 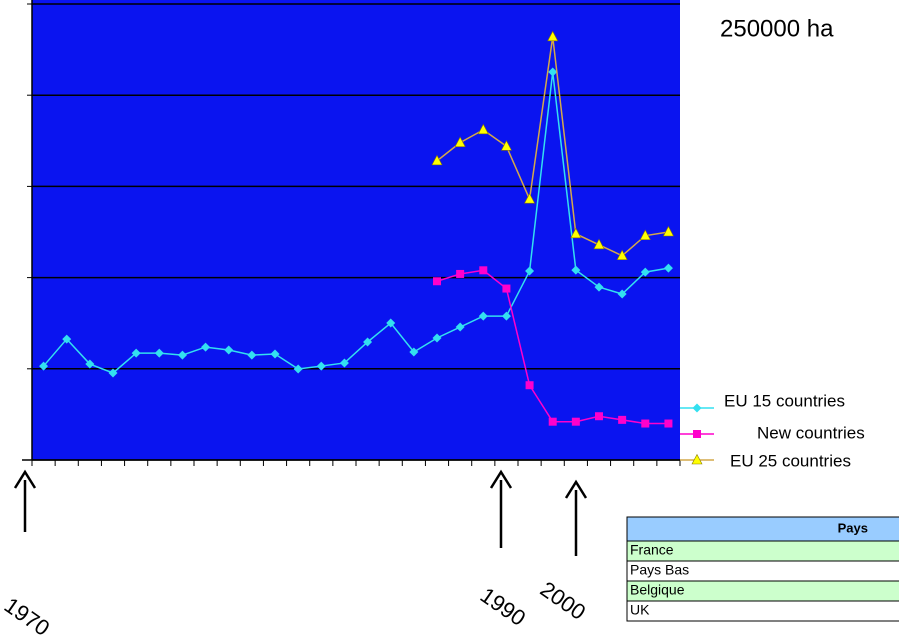 I want to click on table-header, so click(x=762, y=529).